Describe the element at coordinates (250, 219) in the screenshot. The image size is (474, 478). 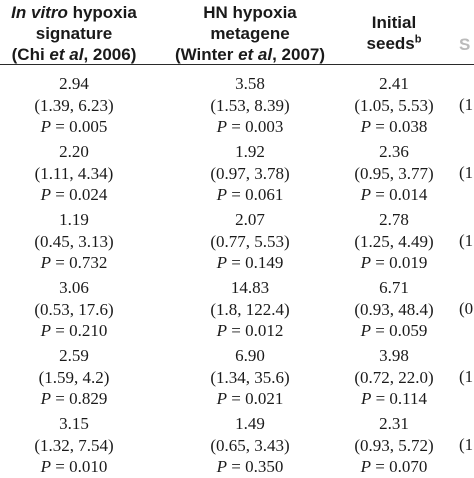
I see `hazard-ratio: 2.07` at that location.